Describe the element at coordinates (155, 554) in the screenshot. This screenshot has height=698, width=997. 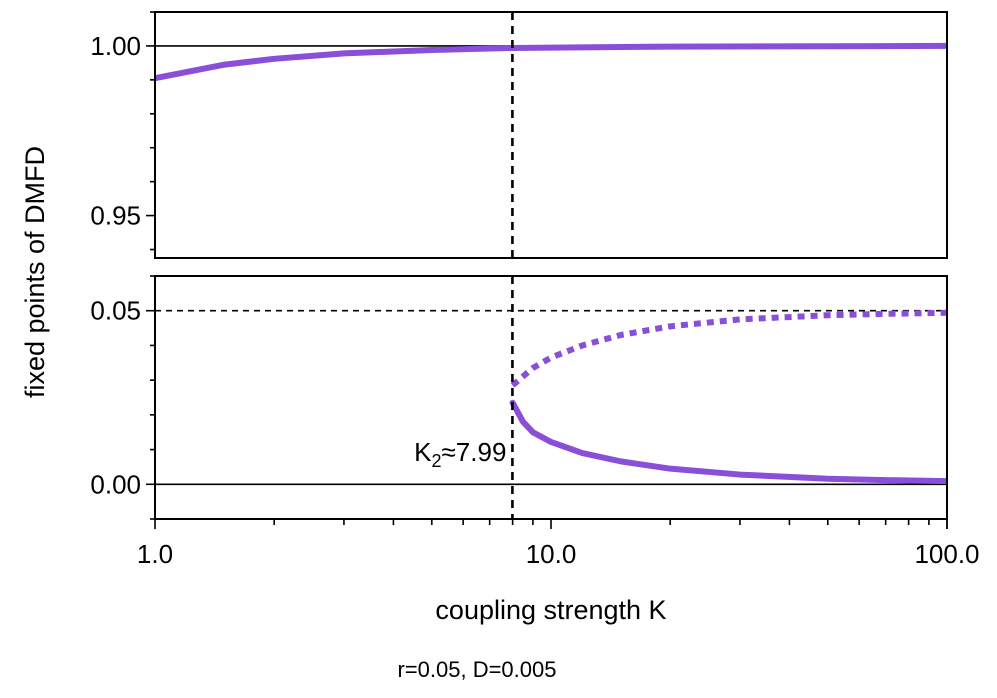
I see `x-tick-label: 1.0` at that location.